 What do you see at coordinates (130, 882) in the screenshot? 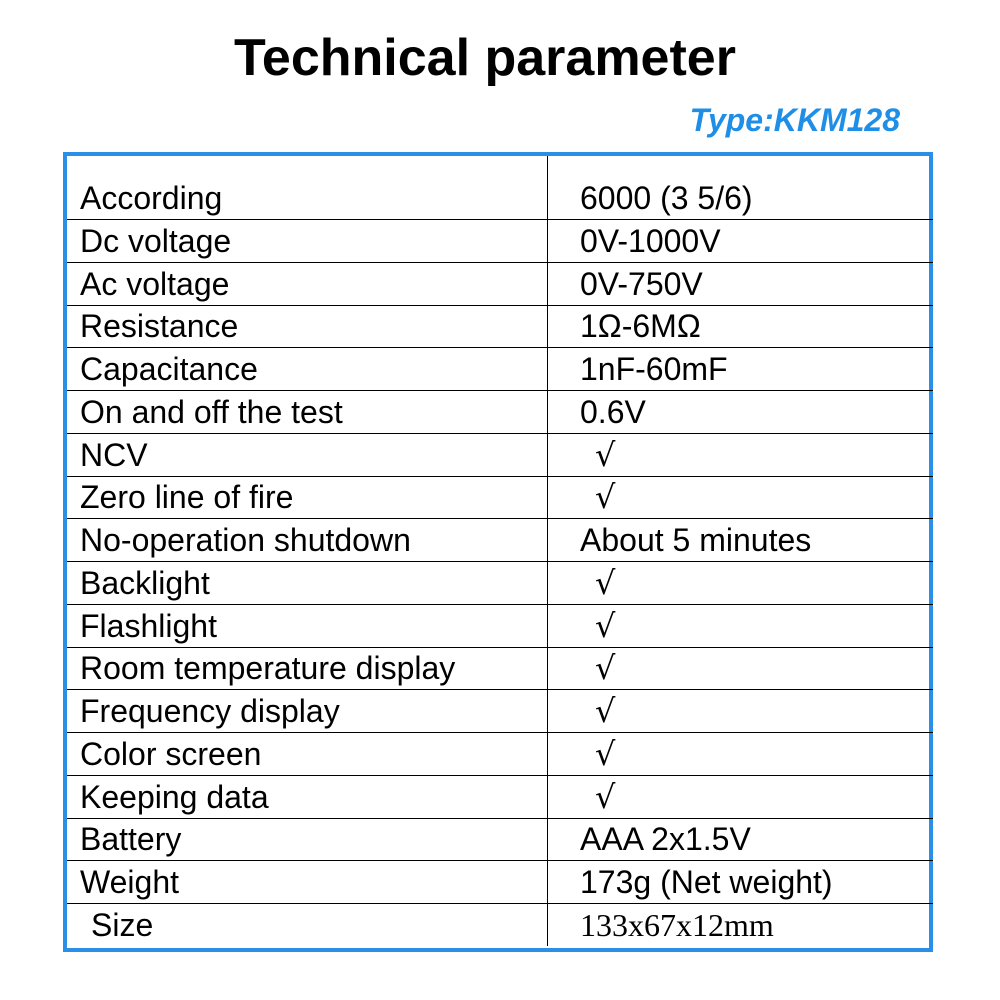
I see `row-label: Weight` at bounding box center [130, 882].